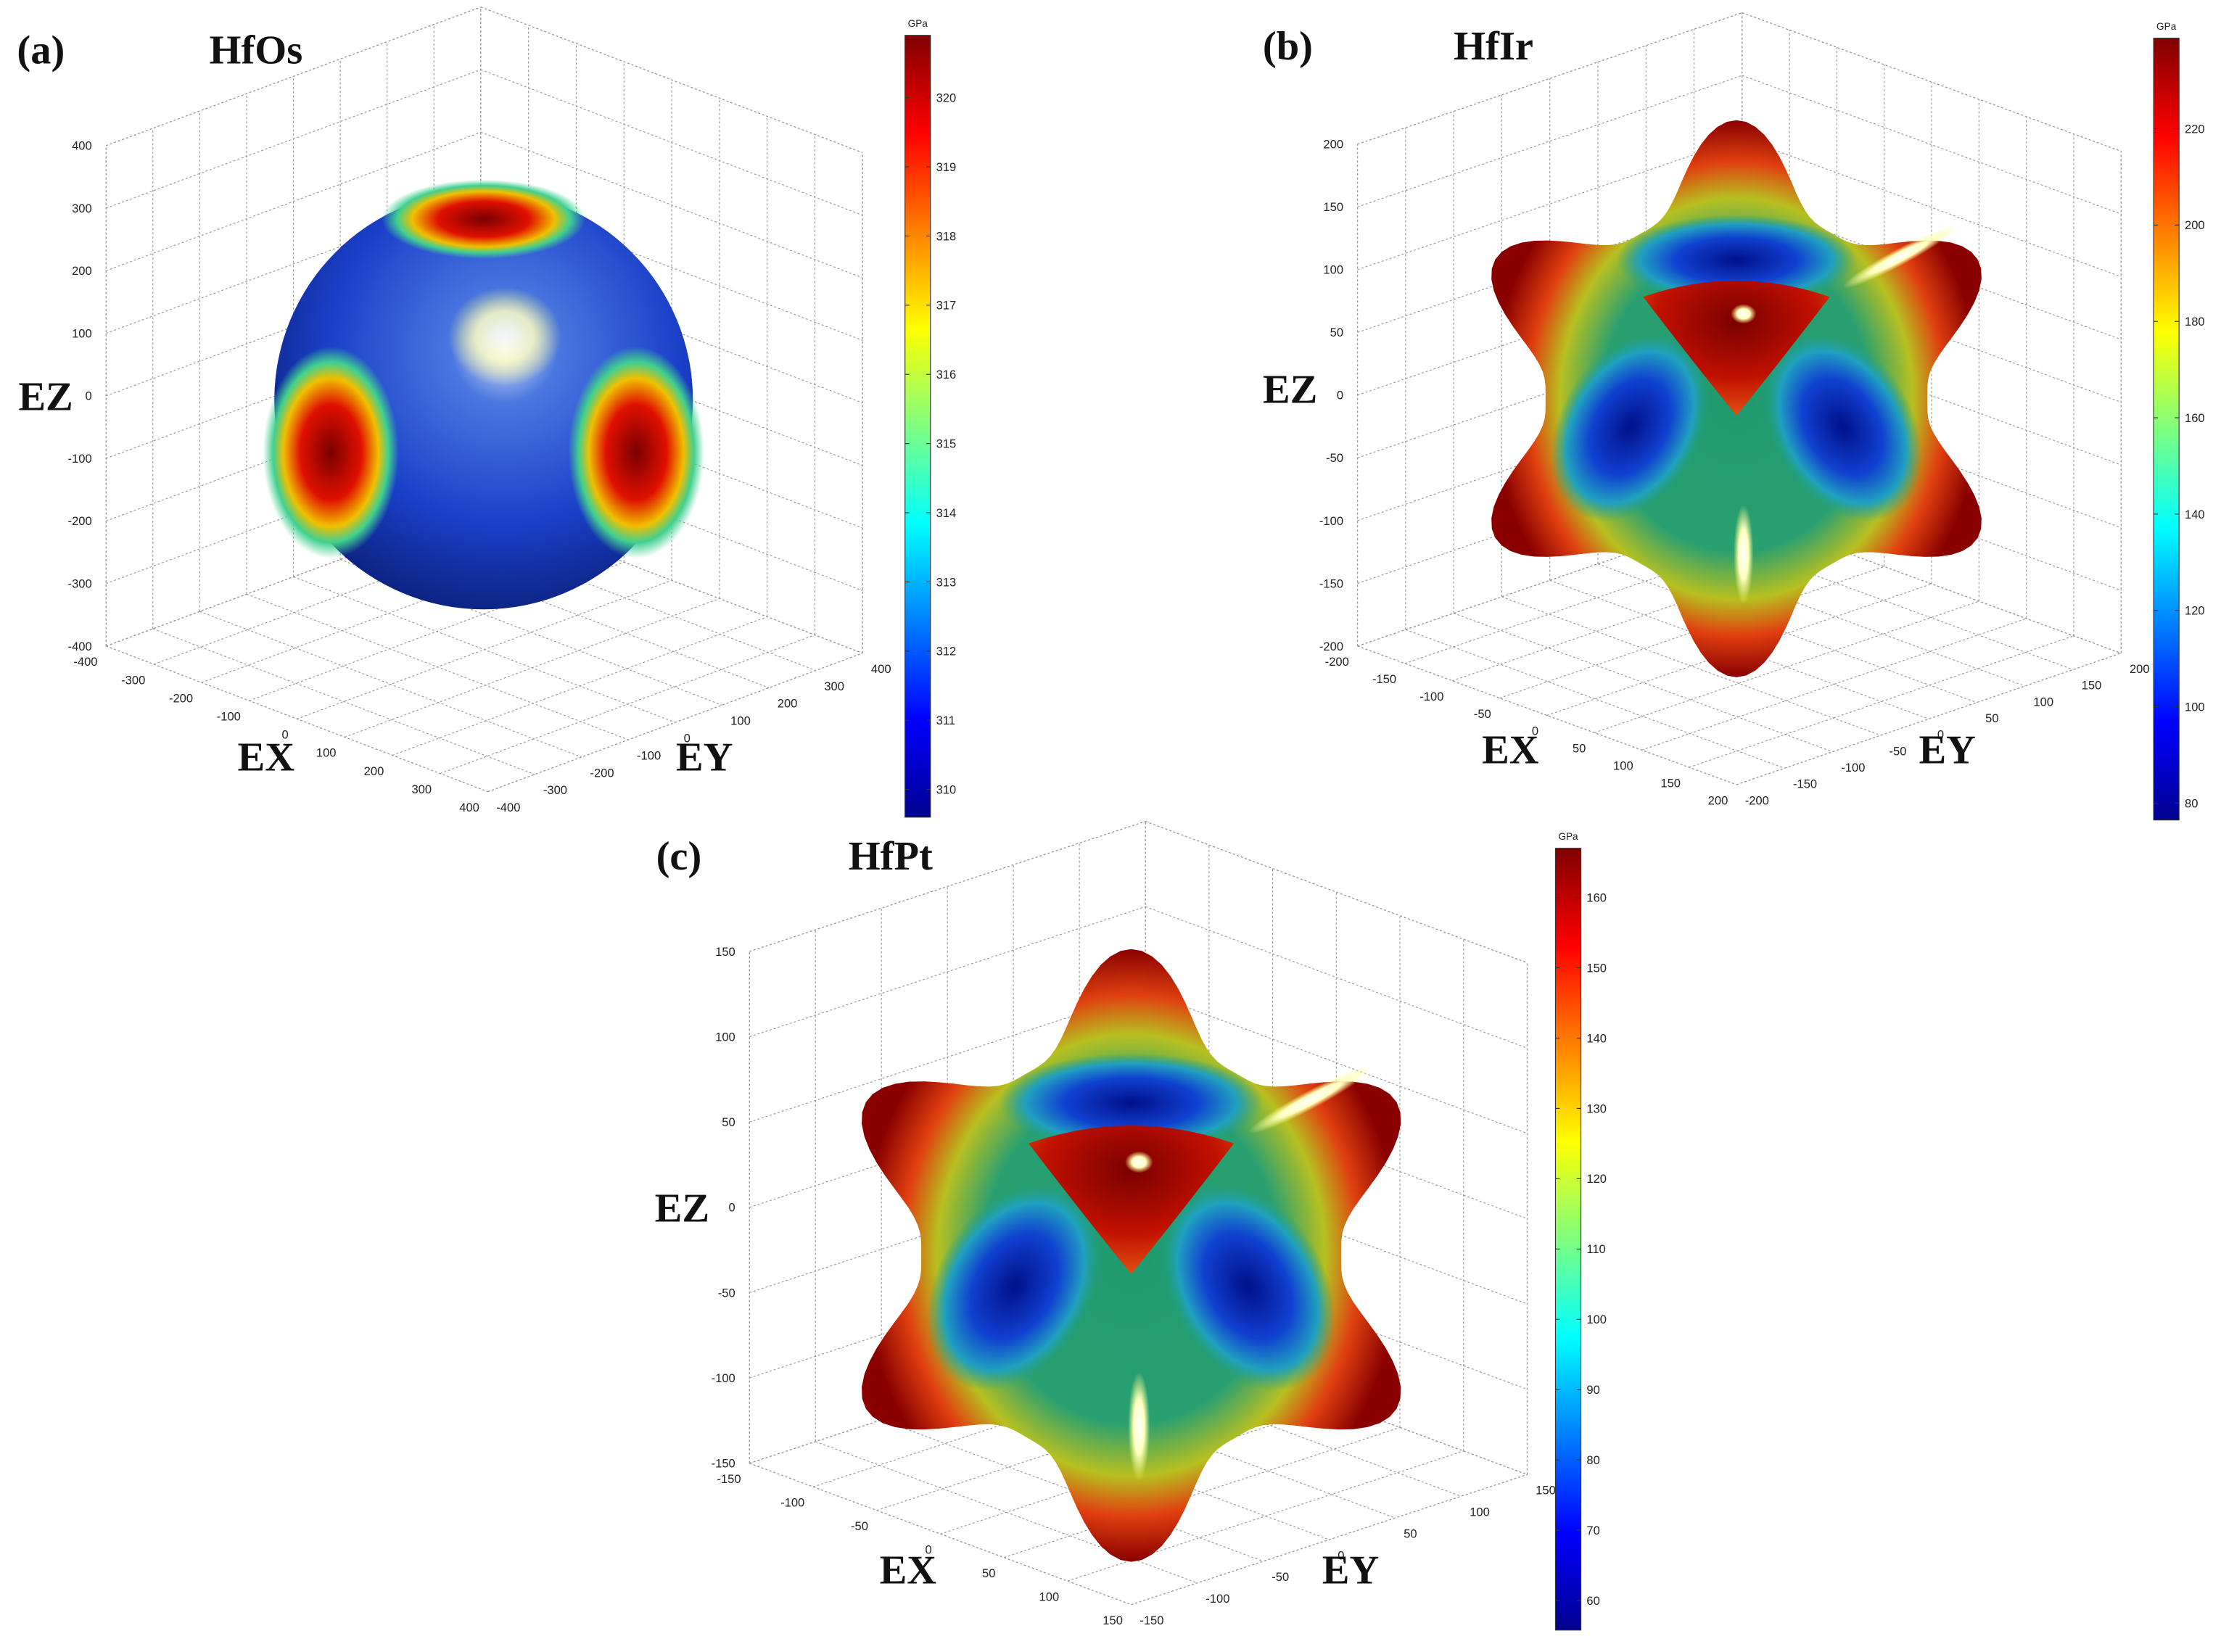 The width and height of the screenshot is (2213, 1652). I want to click on panel-label: (c), so click(679, 856).